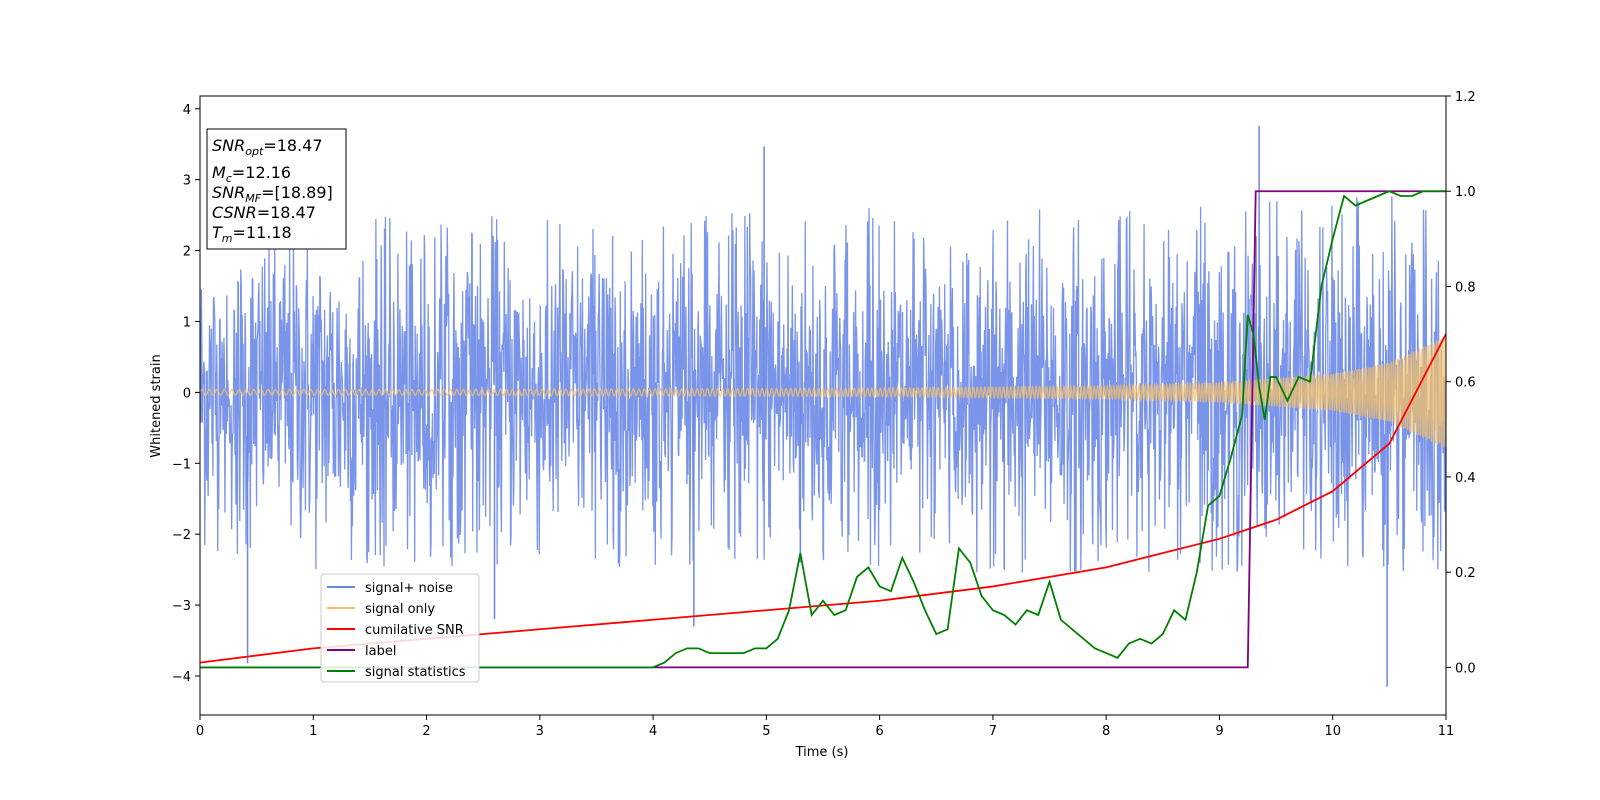  Describe the element at coordinates (187, 110) in the screenshot. I see `y-tick-label: 4` at that location.